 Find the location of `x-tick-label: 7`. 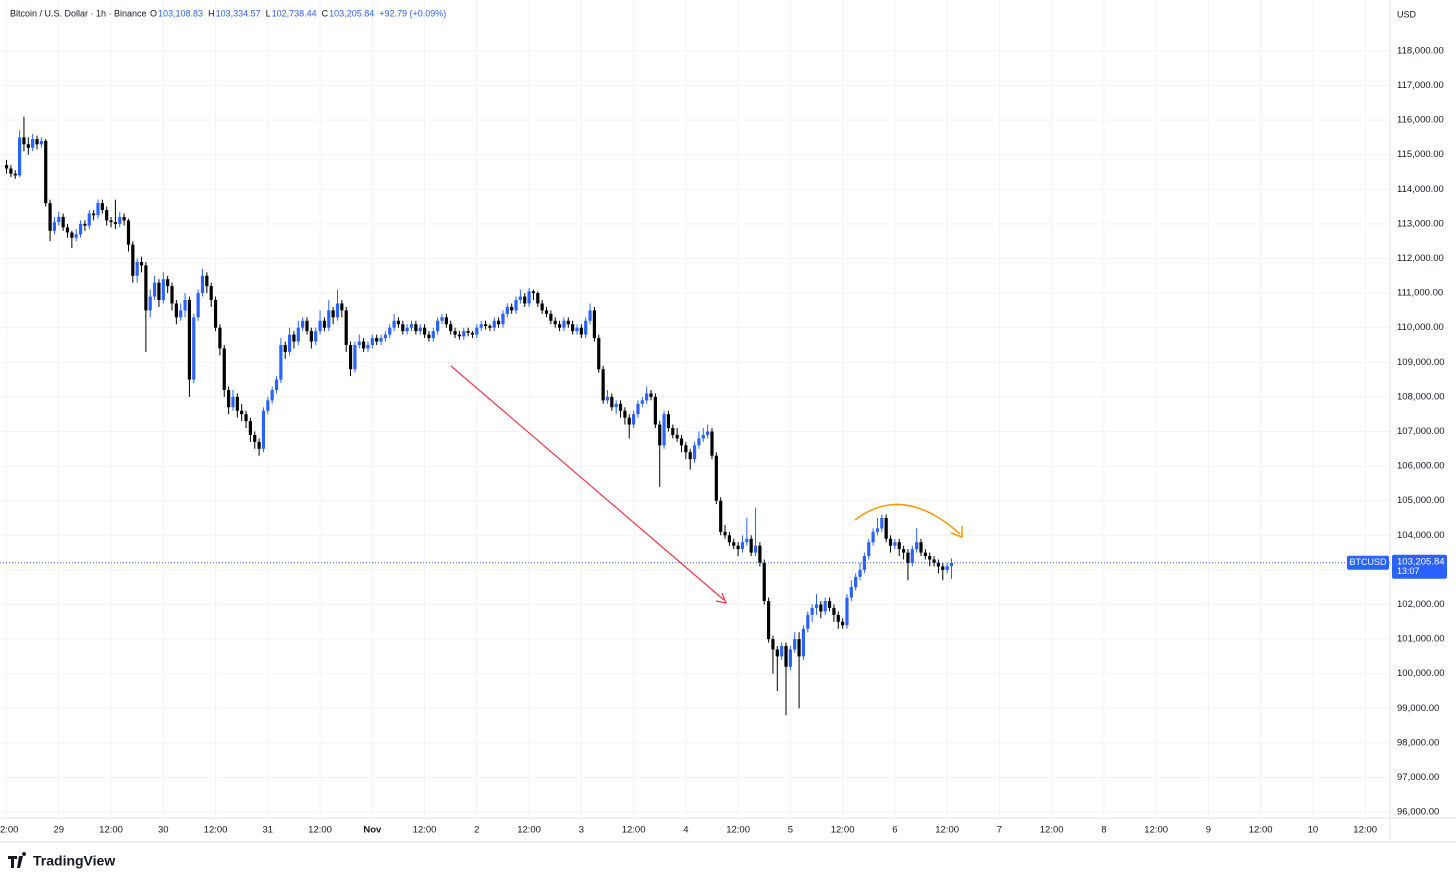

x-tick-label: 7 is located at coordinates (999, 830).